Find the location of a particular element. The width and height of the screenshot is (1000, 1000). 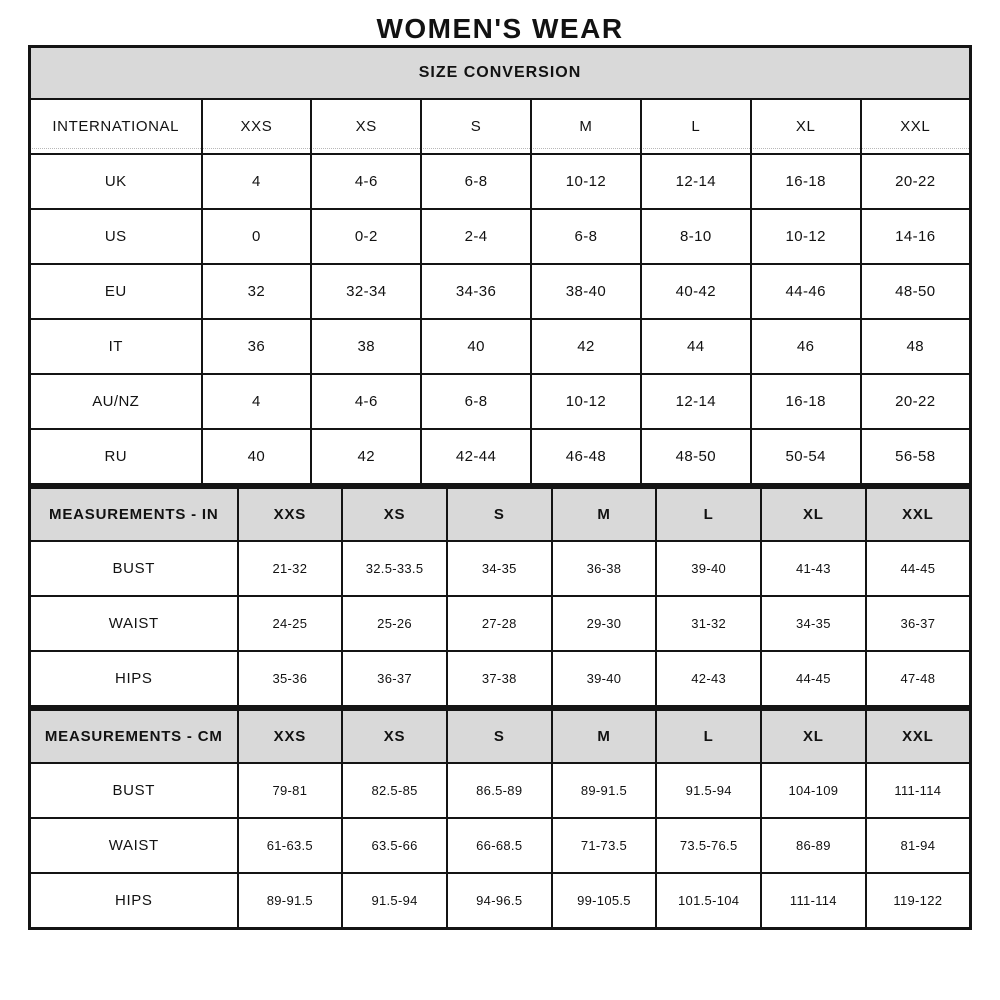

cell-value: 24-25 is located at coordinates (290, 623).